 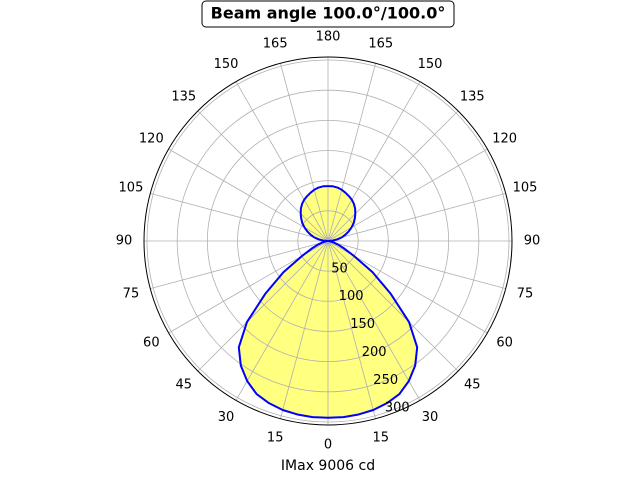 I want to click on title-box, so click(x=328, y=14).